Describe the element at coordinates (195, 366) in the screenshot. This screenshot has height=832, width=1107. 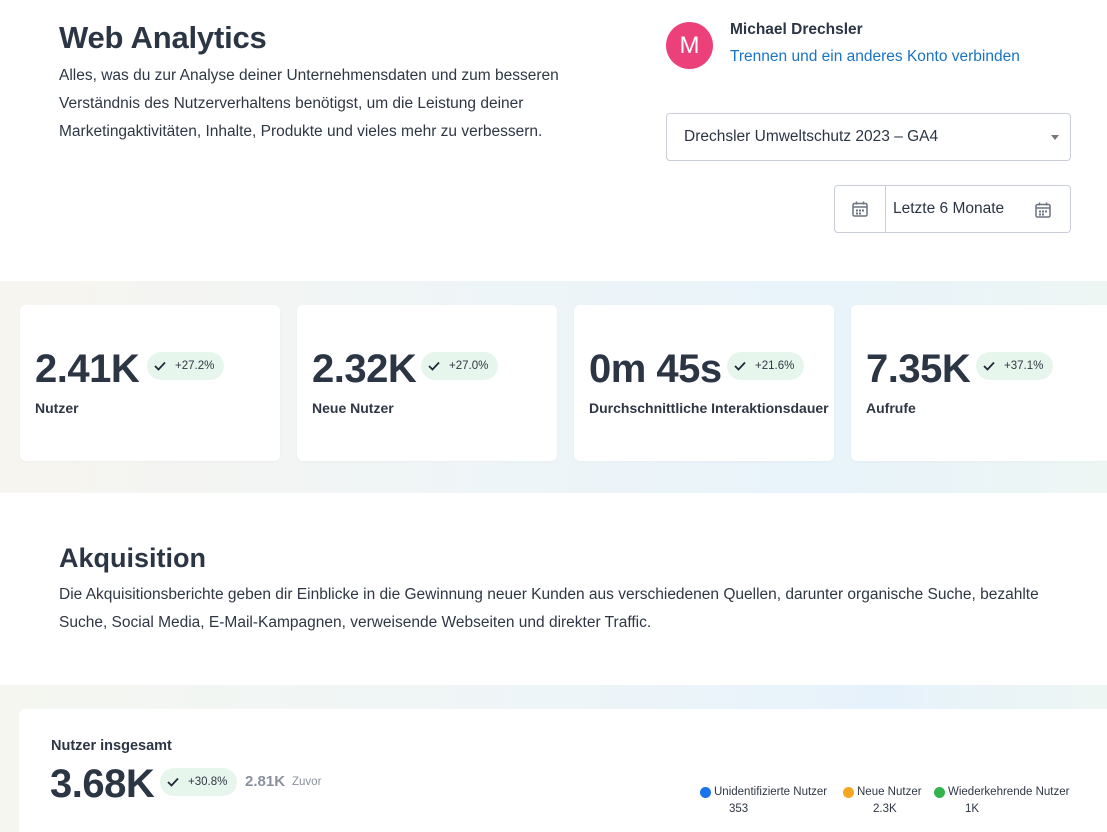
I see `change-value: +27.2%` at that location.